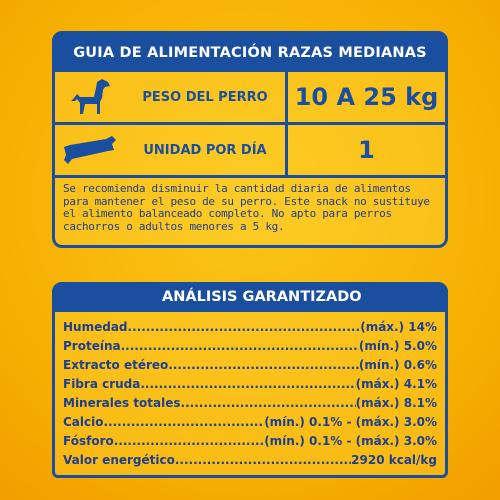 The width and height of the screenshot is (500, 500). Describe the element at coordinates (116, 365) in the screenshot. I see `analysis-label: Extracto etéreo` at that location.